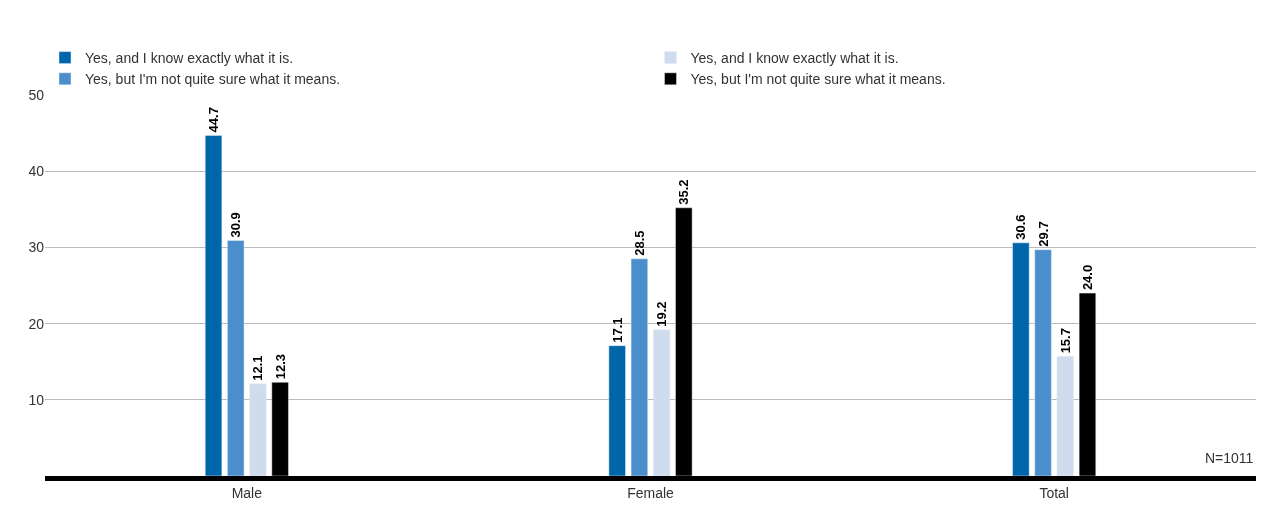 The image size is (1266, 516). What do you see at coordinates (1043, 234) in the screenshot?
I see `data-label: 29.7` at bounding box center [1043, 234].